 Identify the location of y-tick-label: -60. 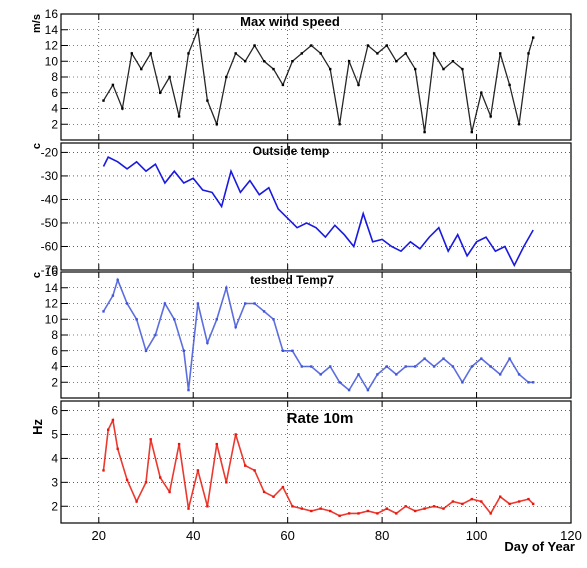
(50, 246).